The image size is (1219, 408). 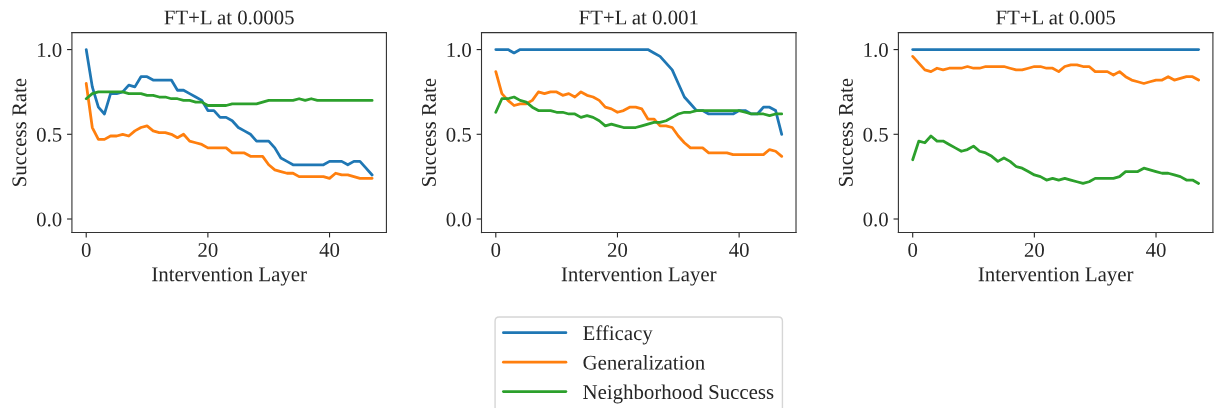 I want to click on chart-title: FT+L at 0.005, so click(x=1056, y=17).